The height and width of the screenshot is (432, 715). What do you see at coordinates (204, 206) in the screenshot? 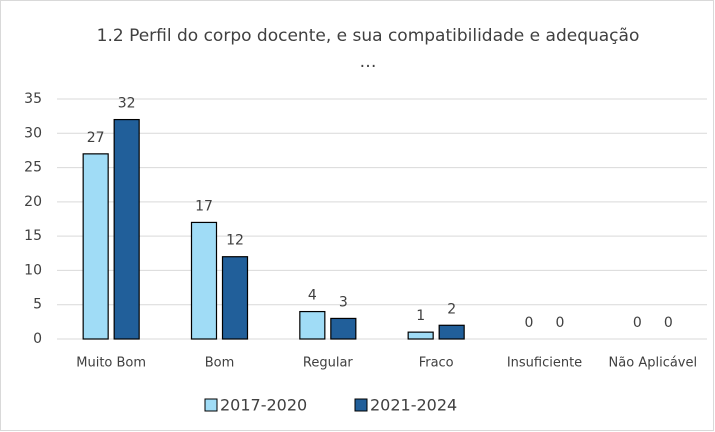
I see `data-label: 17` at bounding box center [204, 206].